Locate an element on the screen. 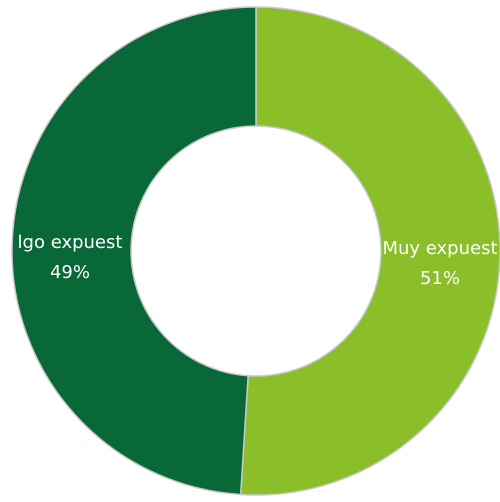 The image size is (500, 502). slice-label-muy-expuesto-percent: 51% is located at coordinates (440, 278).